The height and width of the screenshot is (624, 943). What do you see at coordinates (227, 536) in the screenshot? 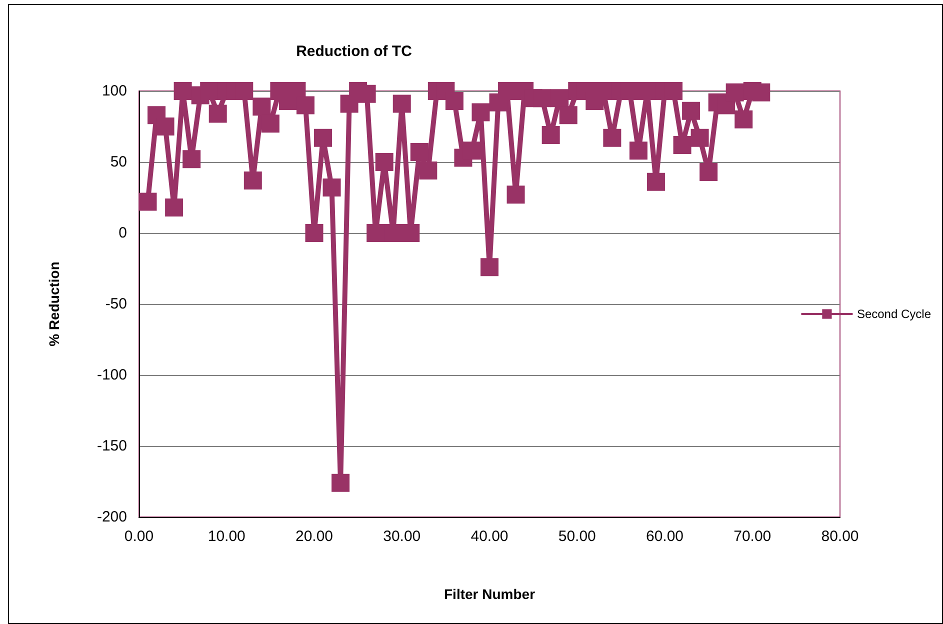
I see `x-tick-label: 10.00` at bounding box center [227, 536].